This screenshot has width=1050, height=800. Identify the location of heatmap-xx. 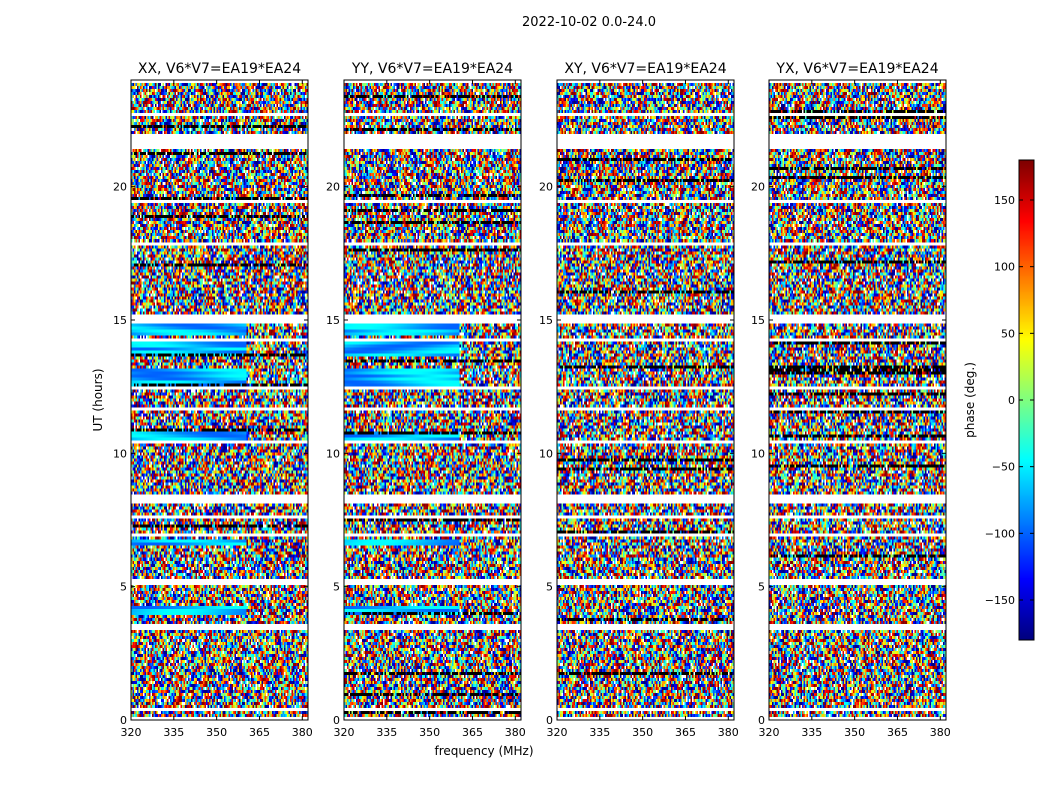
(219, 400).